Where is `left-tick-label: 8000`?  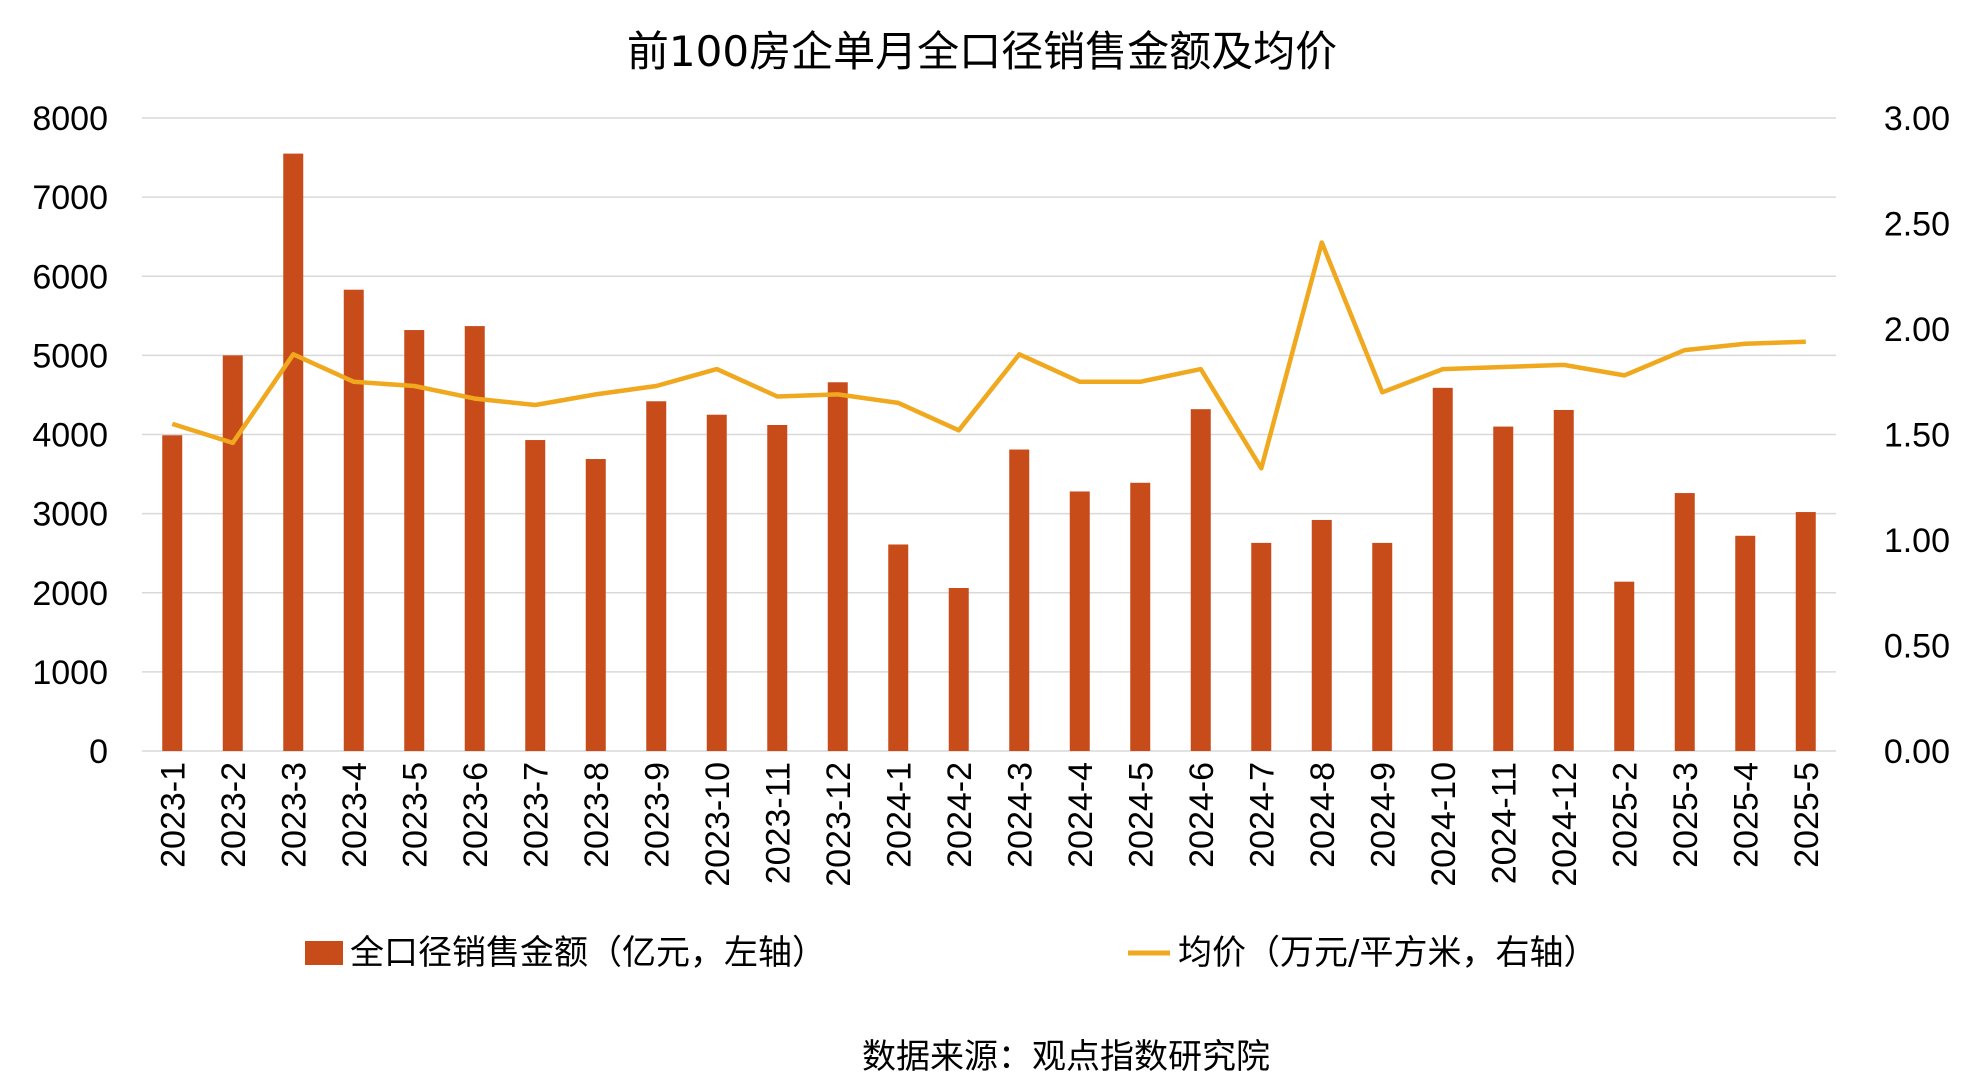 left-tick-label: 8000 is located at coordinates (70, 119).